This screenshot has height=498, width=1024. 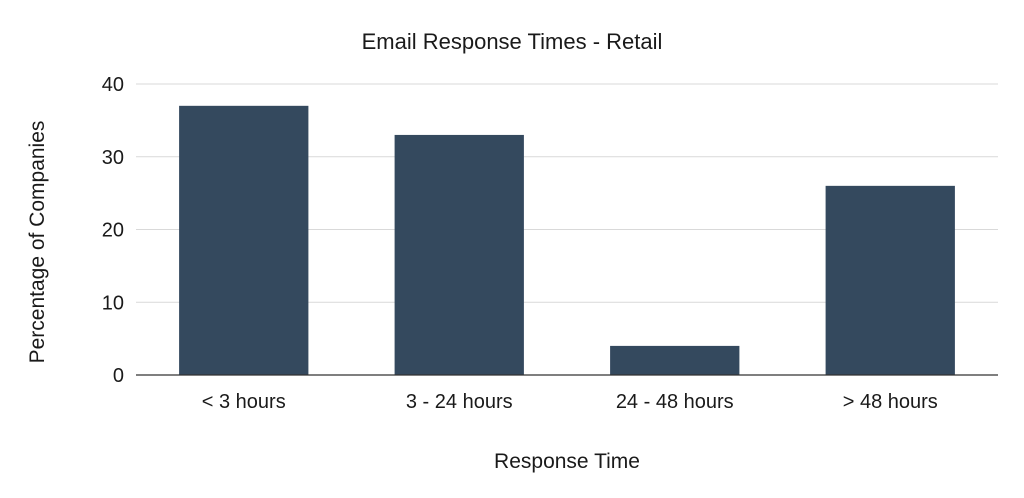 What do you see at coordinates (37, 242) in the screenshot?
I see `y-axis-title: Percentage of Companies` at bounding box center [37, 242].